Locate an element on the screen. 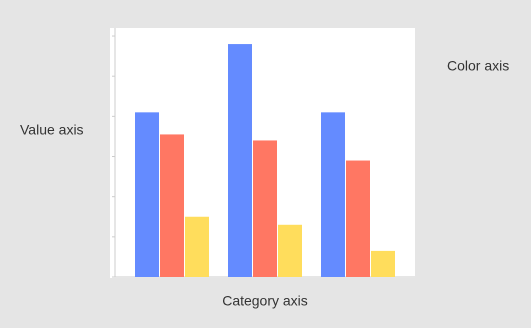  y-axis-title: Value axis is located at coordinates (52, 130).